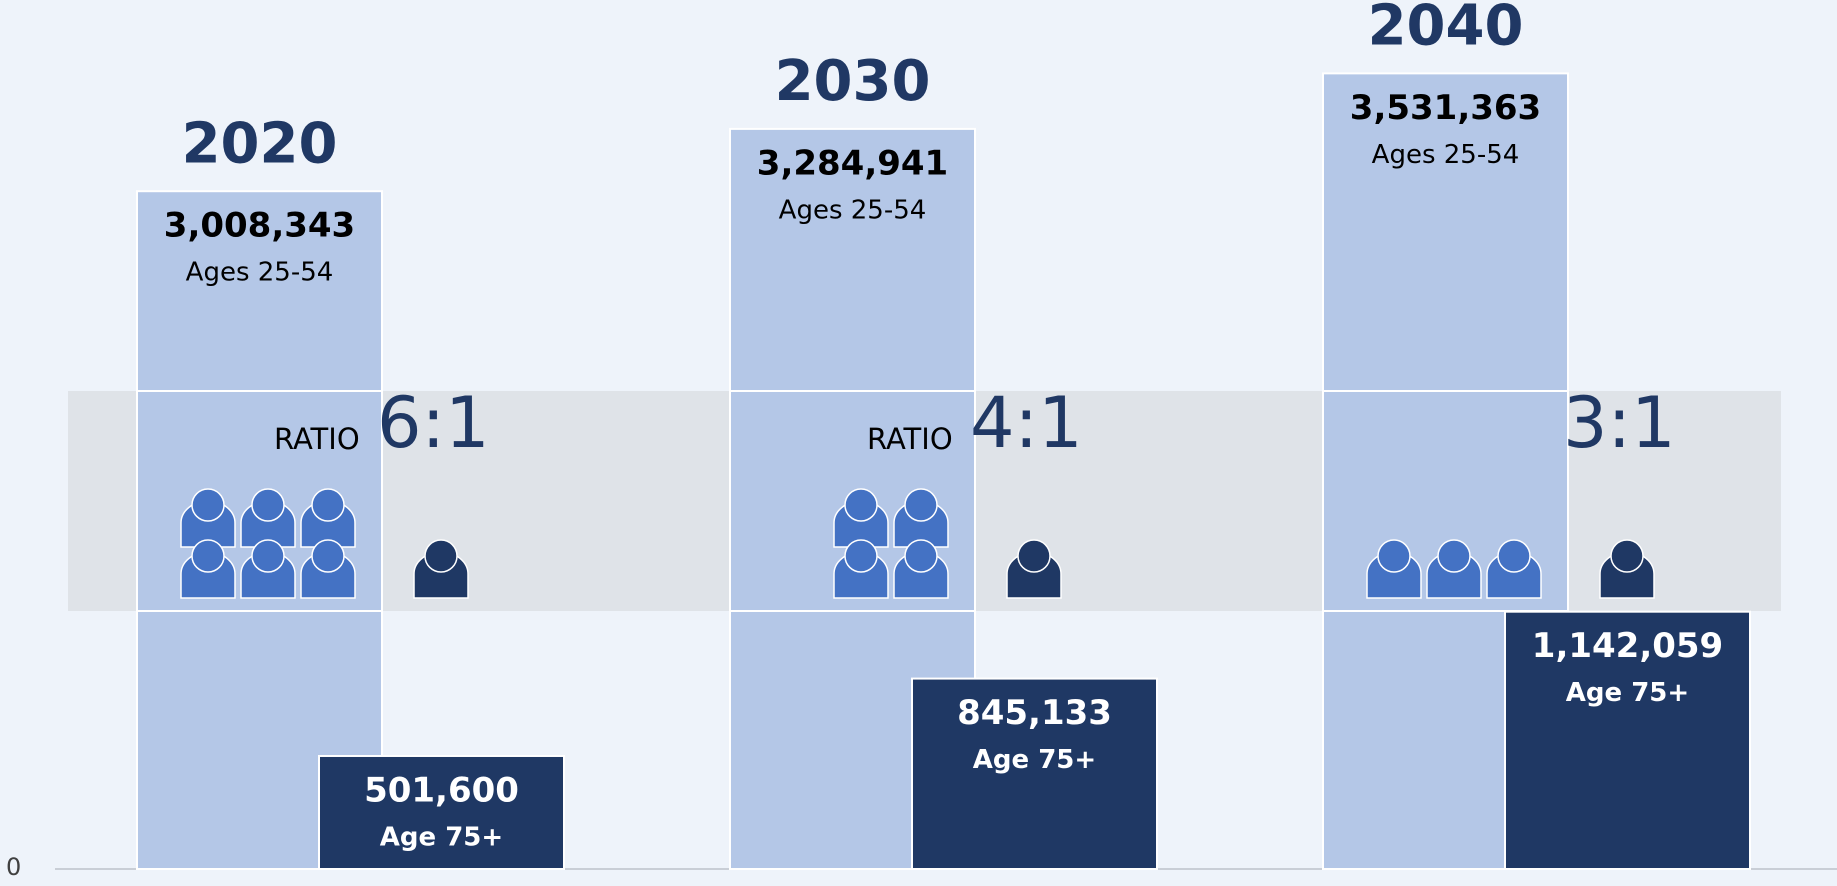  I want to click on y-tick-label: 0, so click(13, 867).